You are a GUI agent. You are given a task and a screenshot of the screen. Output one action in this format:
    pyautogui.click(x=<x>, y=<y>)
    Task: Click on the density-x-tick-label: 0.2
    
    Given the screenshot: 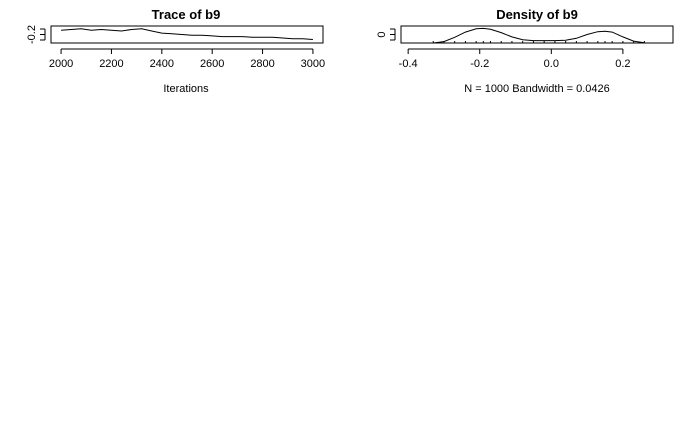 What is the action you would take?
    pyautogui.click(x=622, y=64)
    